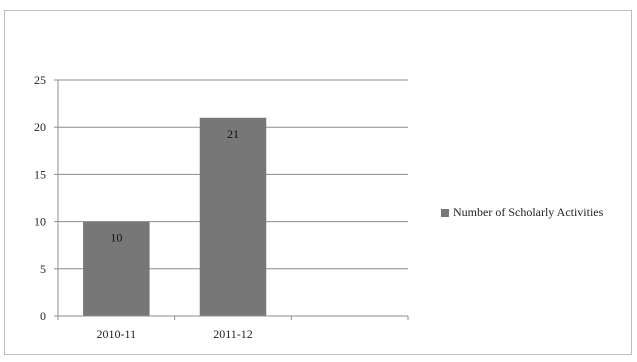 The height and width of the screenshot is (362, 637). What do you see at coordinates (233, 334) in the screenshot?
I see `x-tick-label: 2011-12` at bounding box center [233, 334].